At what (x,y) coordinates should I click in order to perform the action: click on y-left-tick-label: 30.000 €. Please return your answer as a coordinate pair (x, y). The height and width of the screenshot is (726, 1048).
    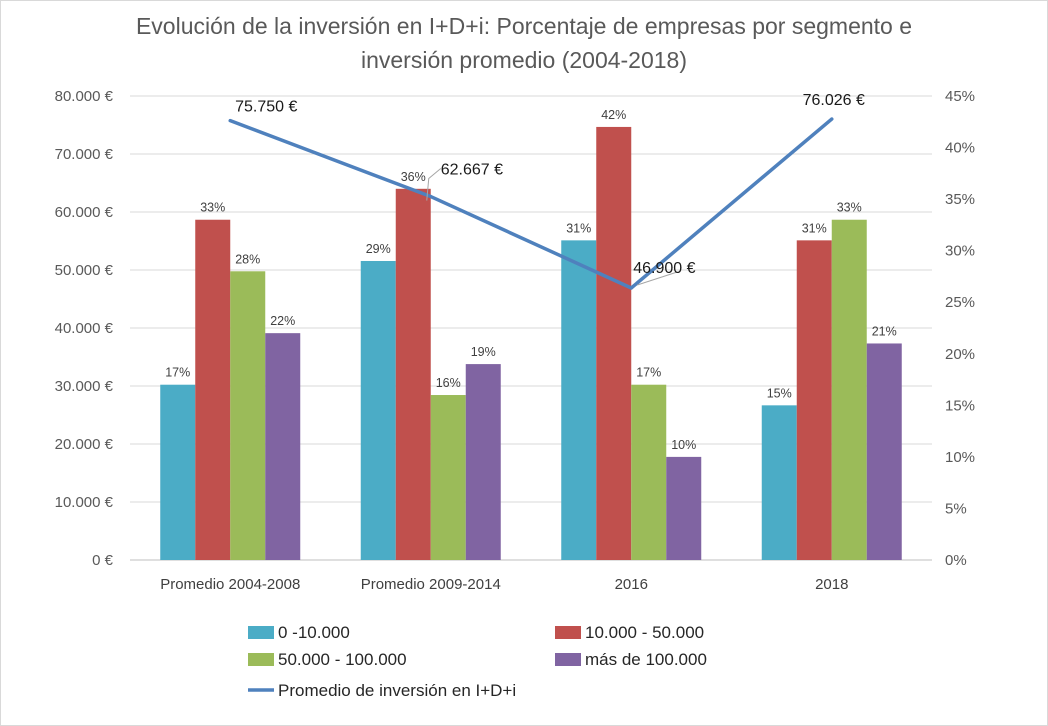
    Looking at the image, I should click on (84, 386).